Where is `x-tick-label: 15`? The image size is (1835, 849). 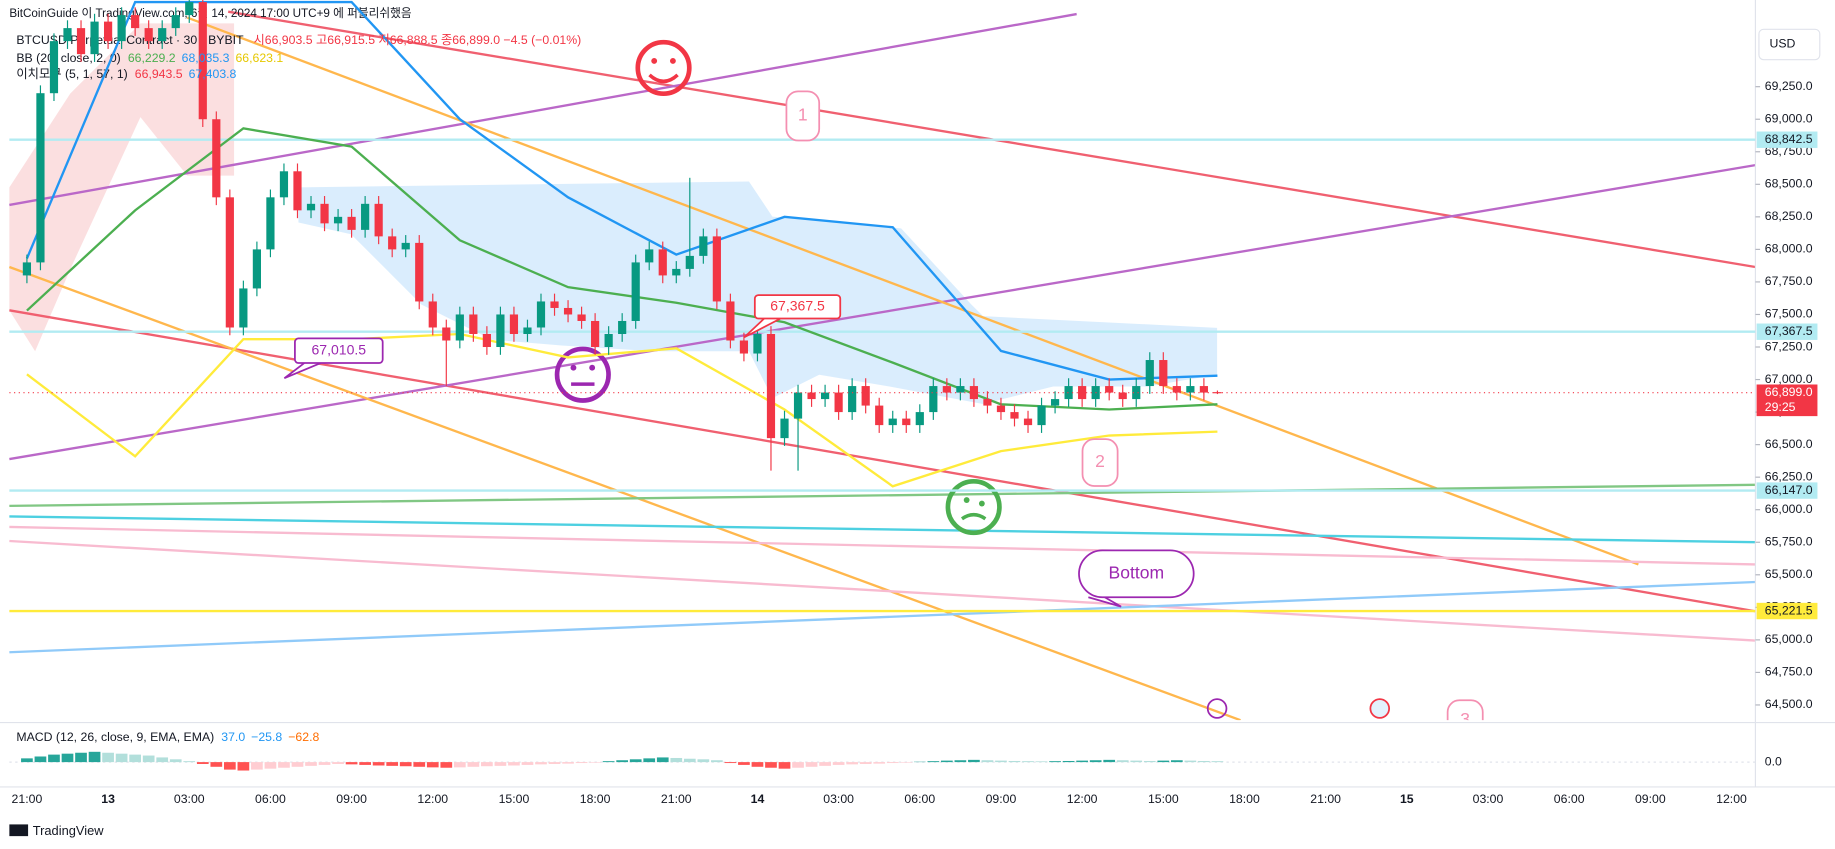
x-tick-label: 15 is located at coordinates (1407, 799).